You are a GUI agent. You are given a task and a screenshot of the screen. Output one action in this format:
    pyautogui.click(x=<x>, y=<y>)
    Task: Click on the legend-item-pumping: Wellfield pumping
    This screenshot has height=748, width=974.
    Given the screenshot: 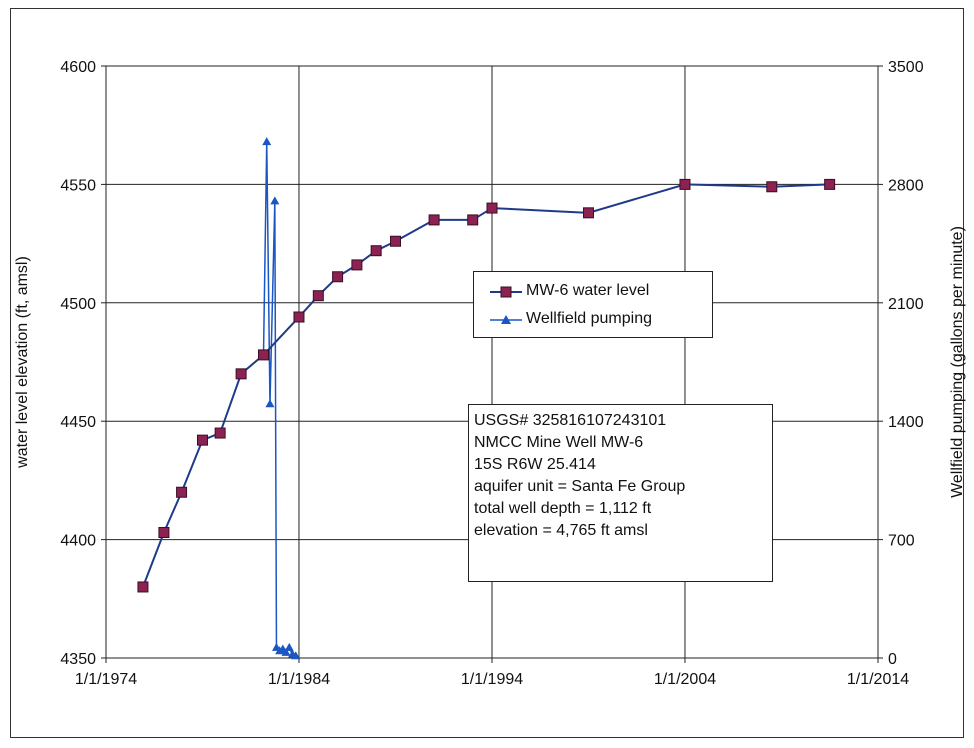 What is the action you would take?
    pyautogui.click(x=594, y=320)
    